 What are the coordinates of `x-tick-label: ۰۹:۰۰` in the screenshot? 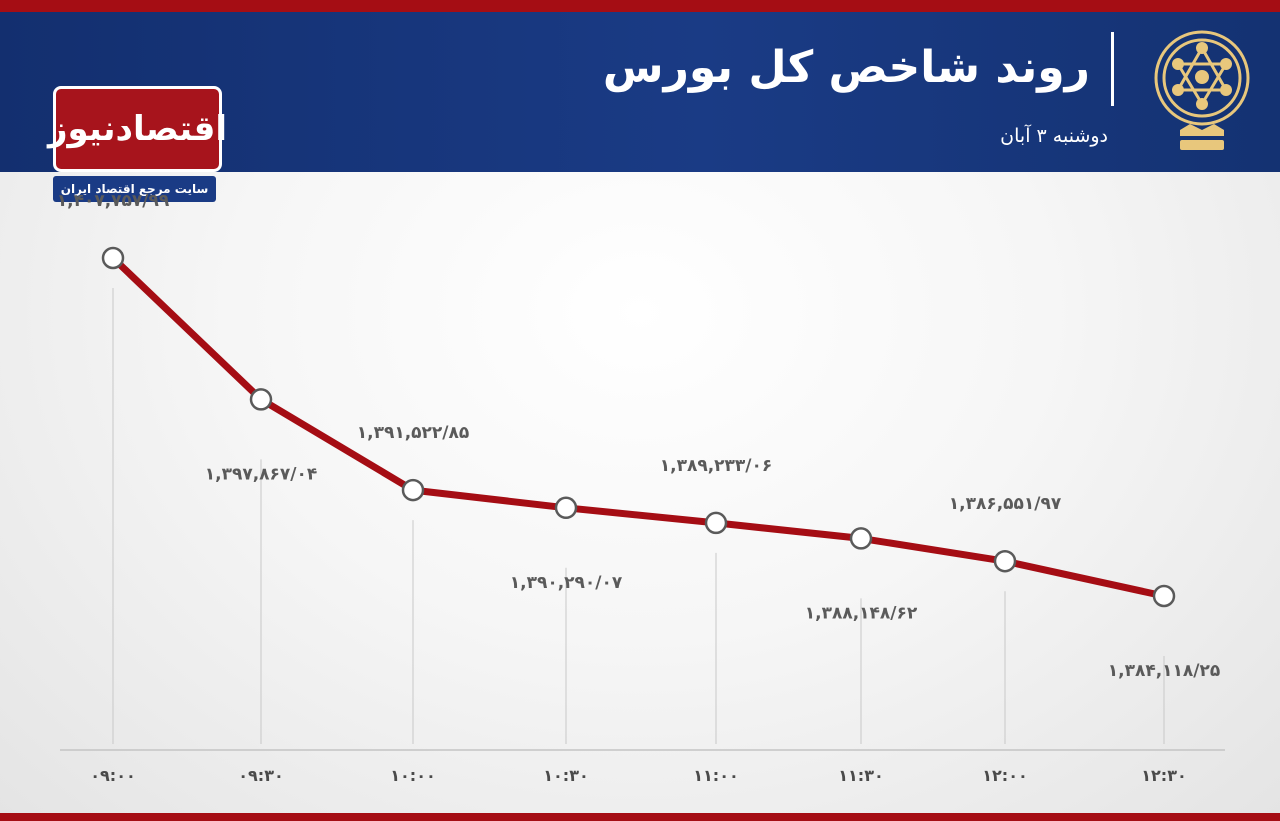 It's located at (112, 775).